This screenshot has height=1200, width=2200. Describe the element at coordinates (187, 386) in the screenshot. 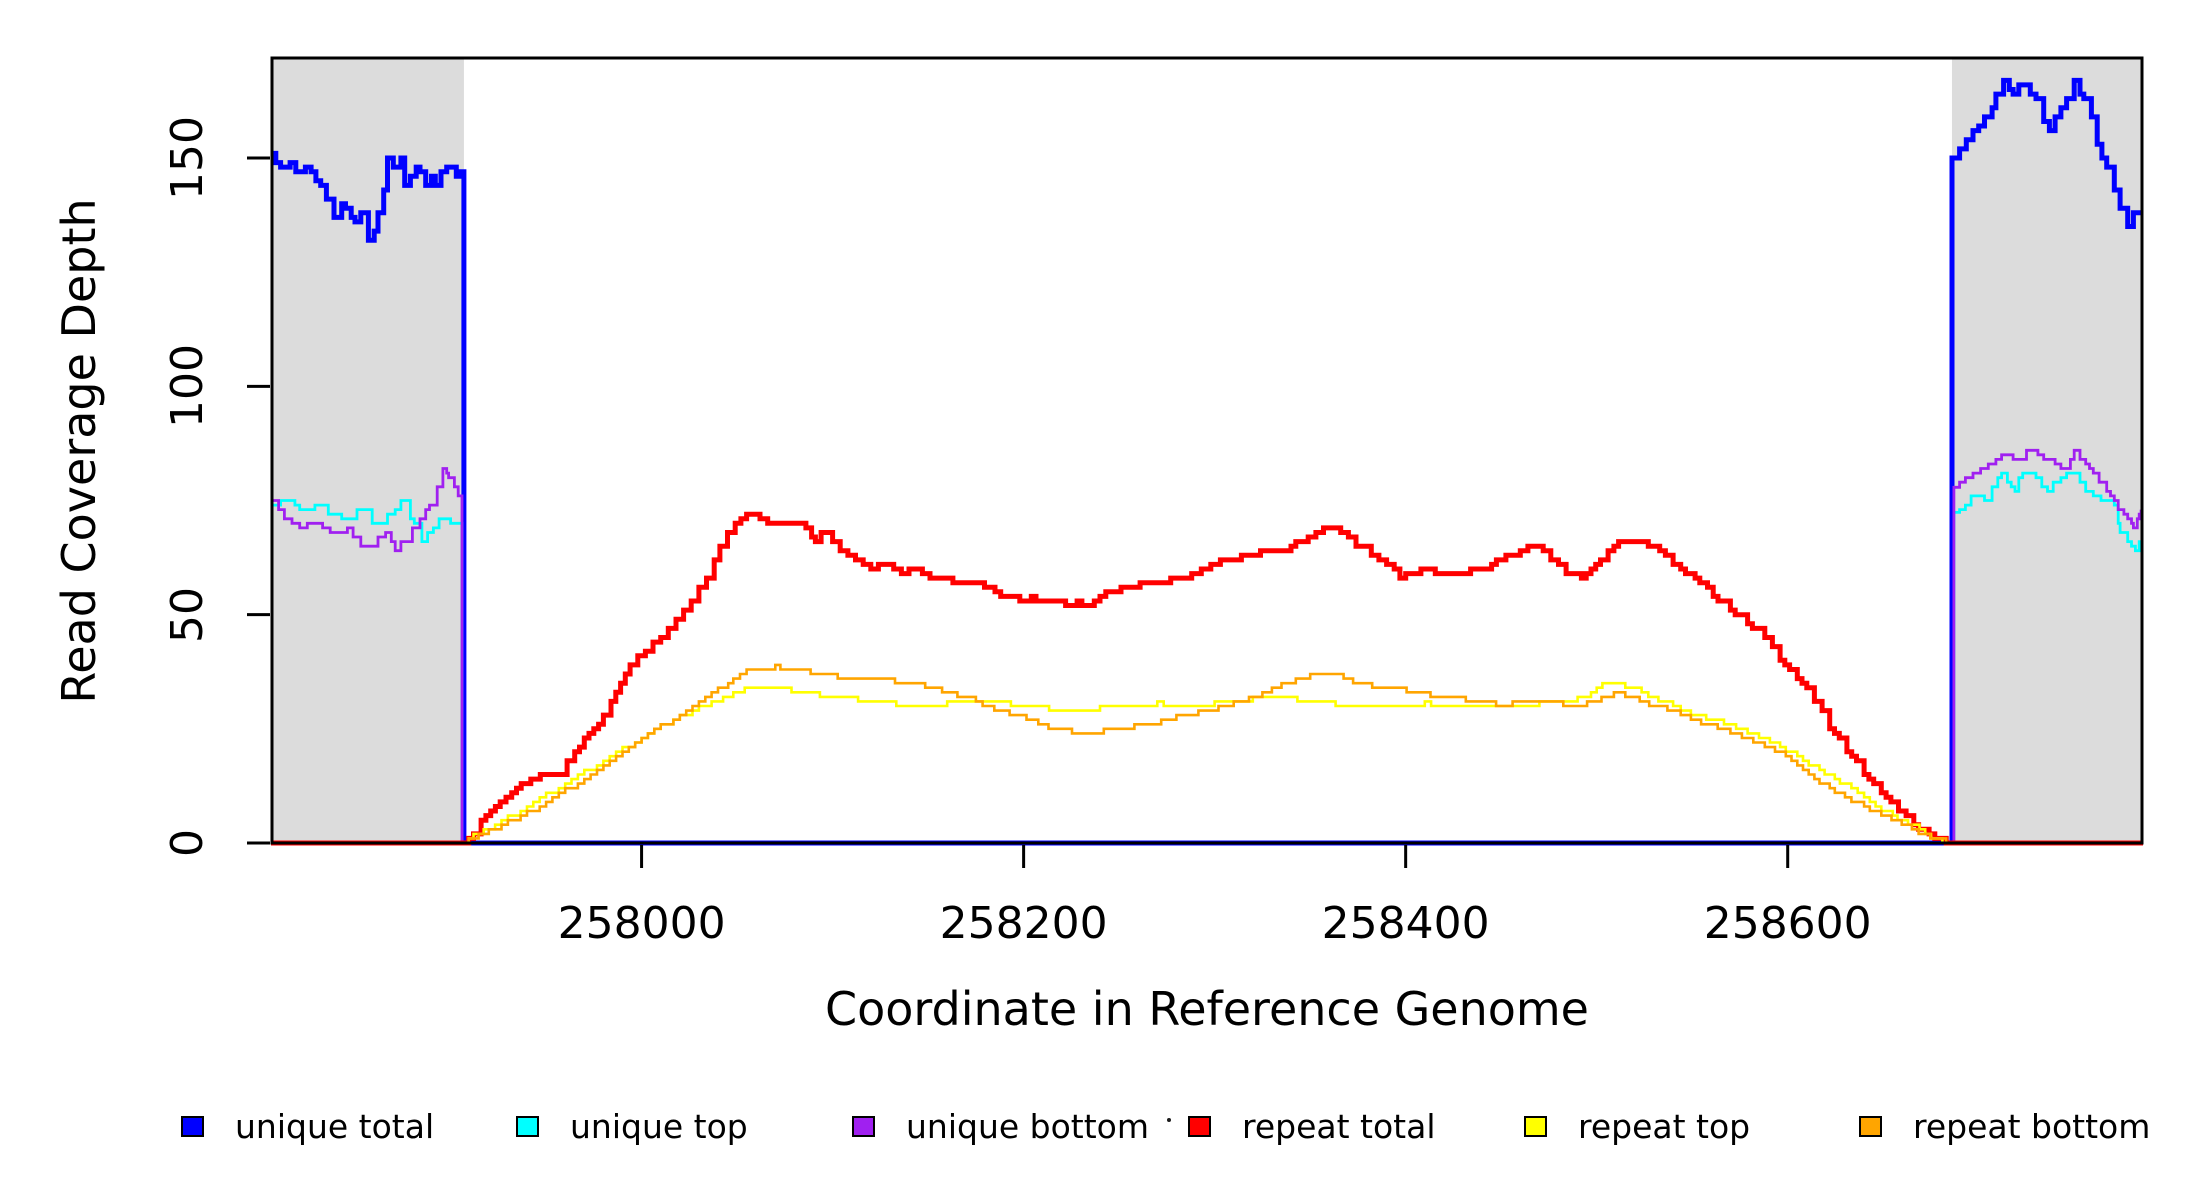

I see `y-tick-label-100: 100` at that location.